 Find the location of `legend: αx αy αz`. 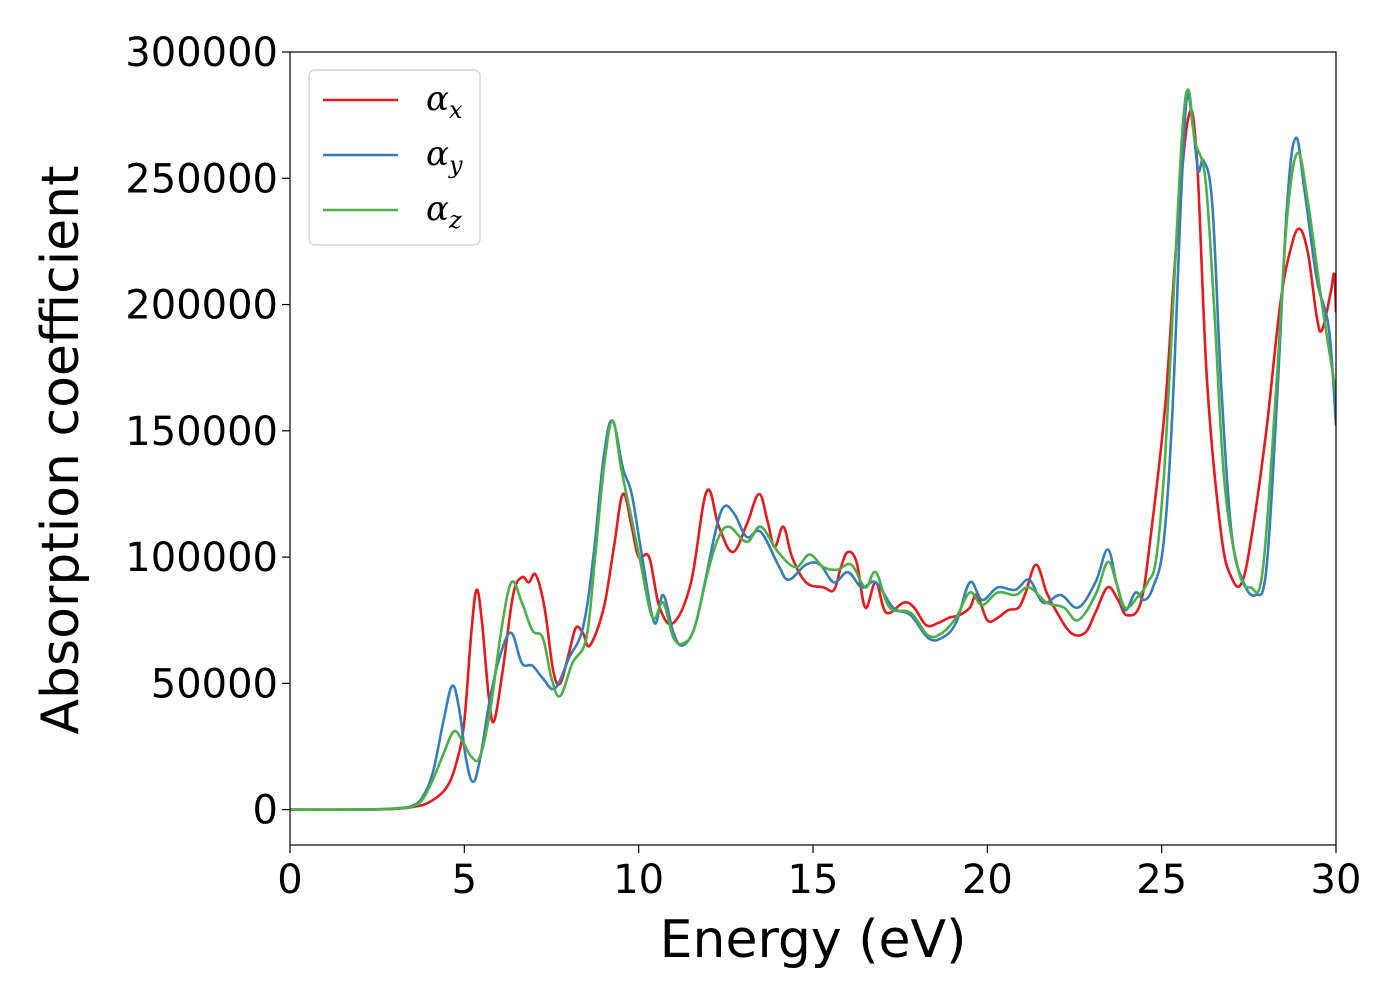

legend: αx αy αz is located at coordinates (394, 157).